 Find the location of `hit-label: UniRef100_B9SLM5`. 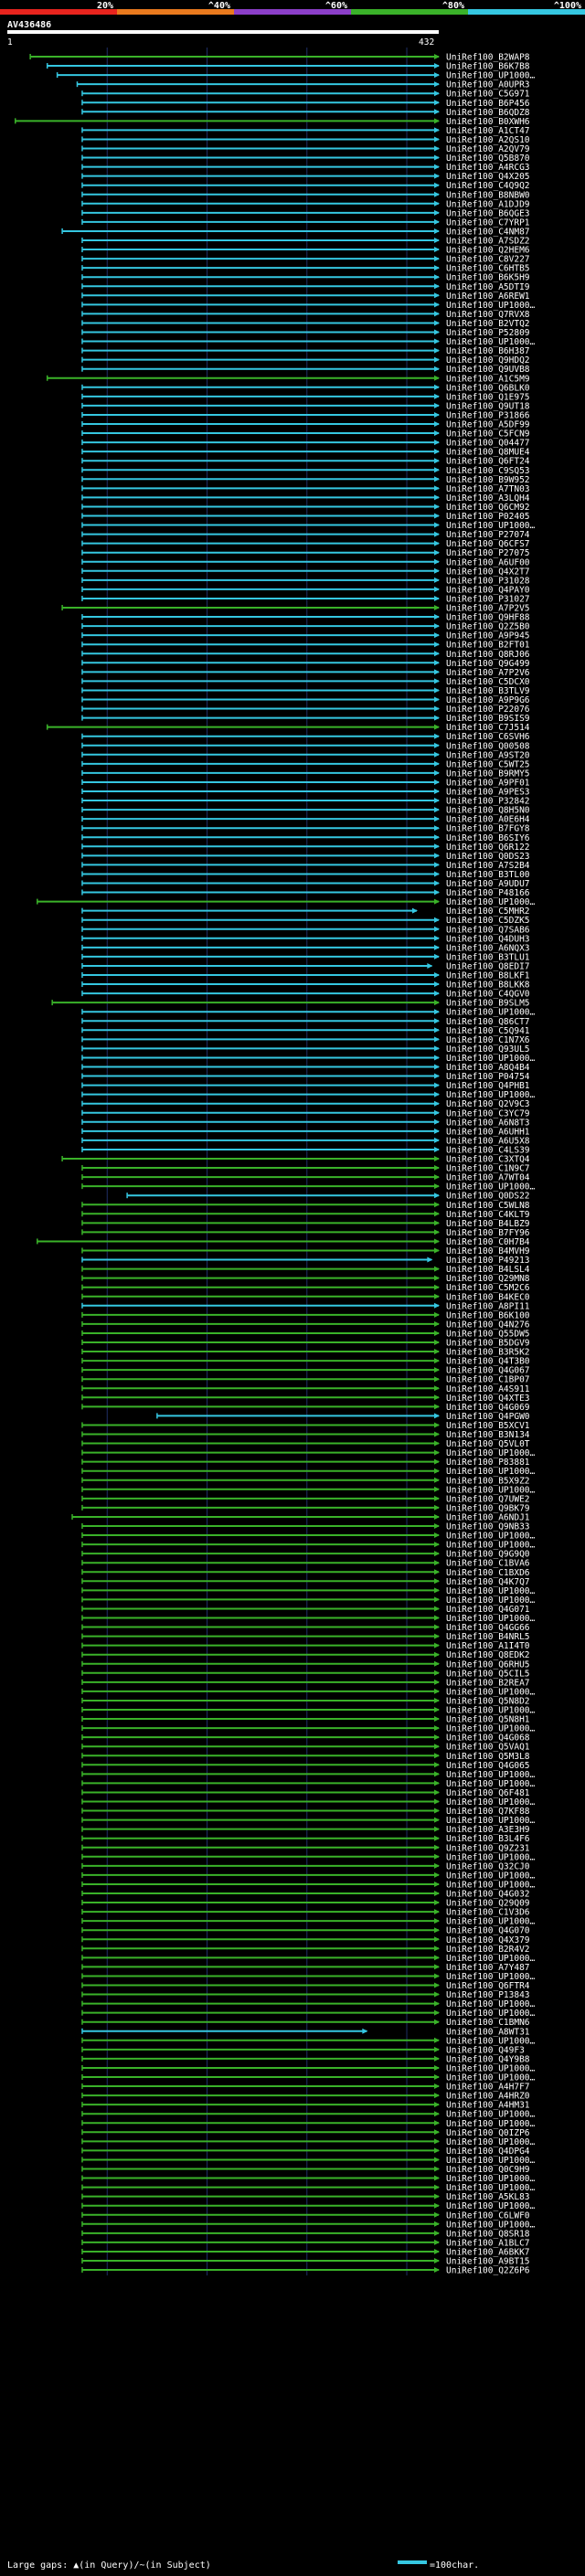

hit-label: UniRef100_B9SLM5 is located at coordinates (488, 1004).